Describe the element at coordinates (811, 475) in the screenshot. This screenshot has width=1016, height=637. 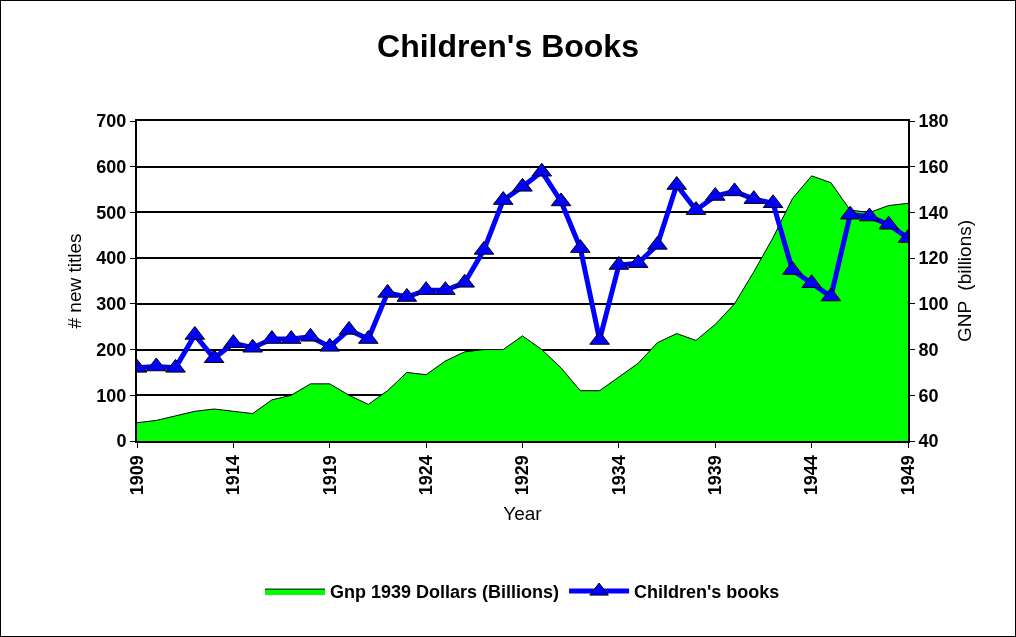
I see `x-tick-label: 1944` at that location.